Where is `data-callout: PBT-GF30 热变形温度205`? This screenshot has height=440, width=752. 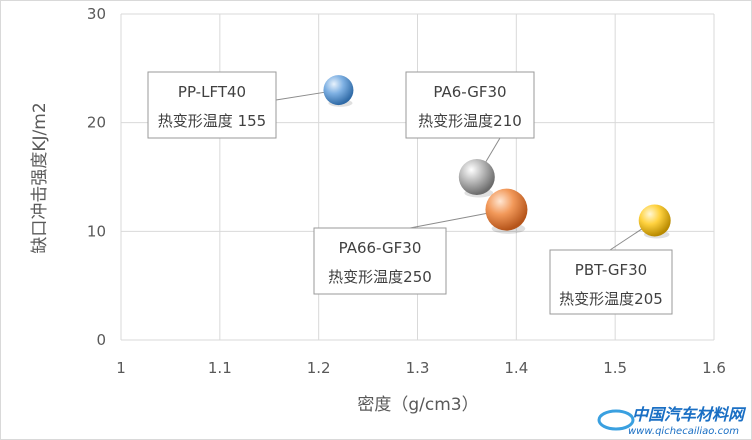 data-callout: PBT-GF30 热变形温度205 is located at coordinates (611, 282).